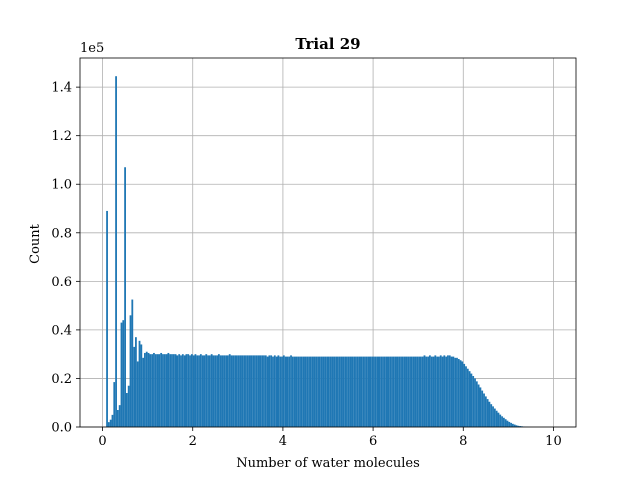 This screenshot has width=640, height=480. I want to click on y-axis-offset-label: 1e5, so click(92, 48).